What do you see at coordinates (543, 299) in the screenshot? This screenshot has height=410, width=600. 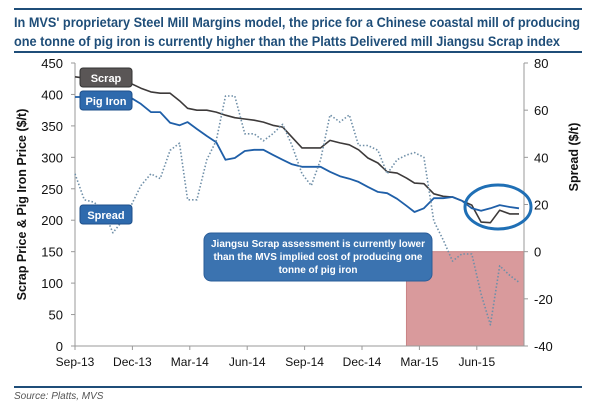 I see `y2-tick-label: -20` at bounding box center [543, 299].